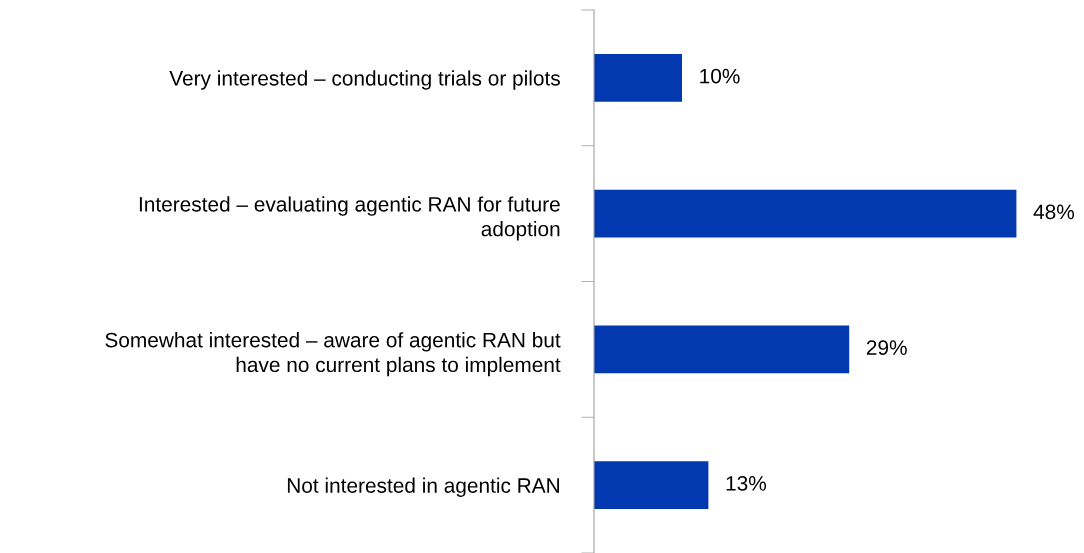  I want to click on data-label: 29%, so click(886, 347).